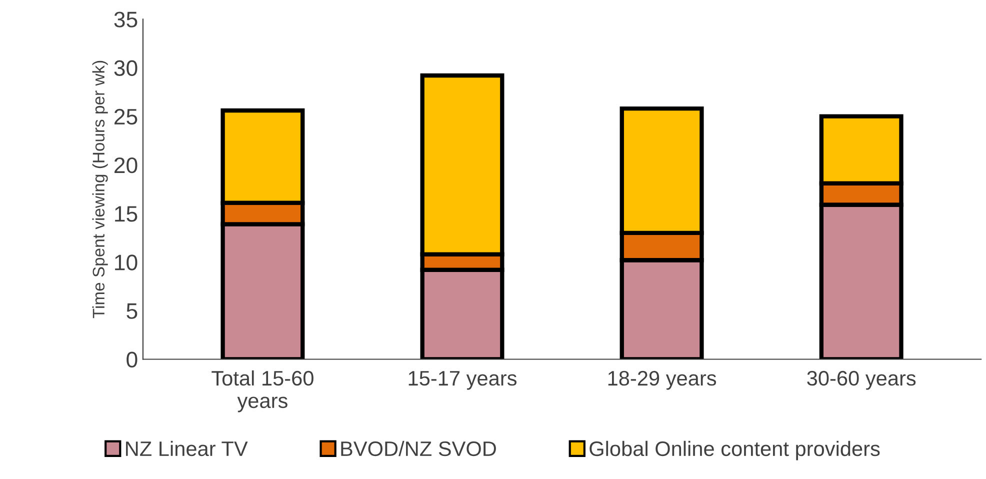 The height and width of the screenshot is (479, 986). Describe the element at coordinates (132, 311) in the screenshot. I see `y-tick-label: 5` at that location.